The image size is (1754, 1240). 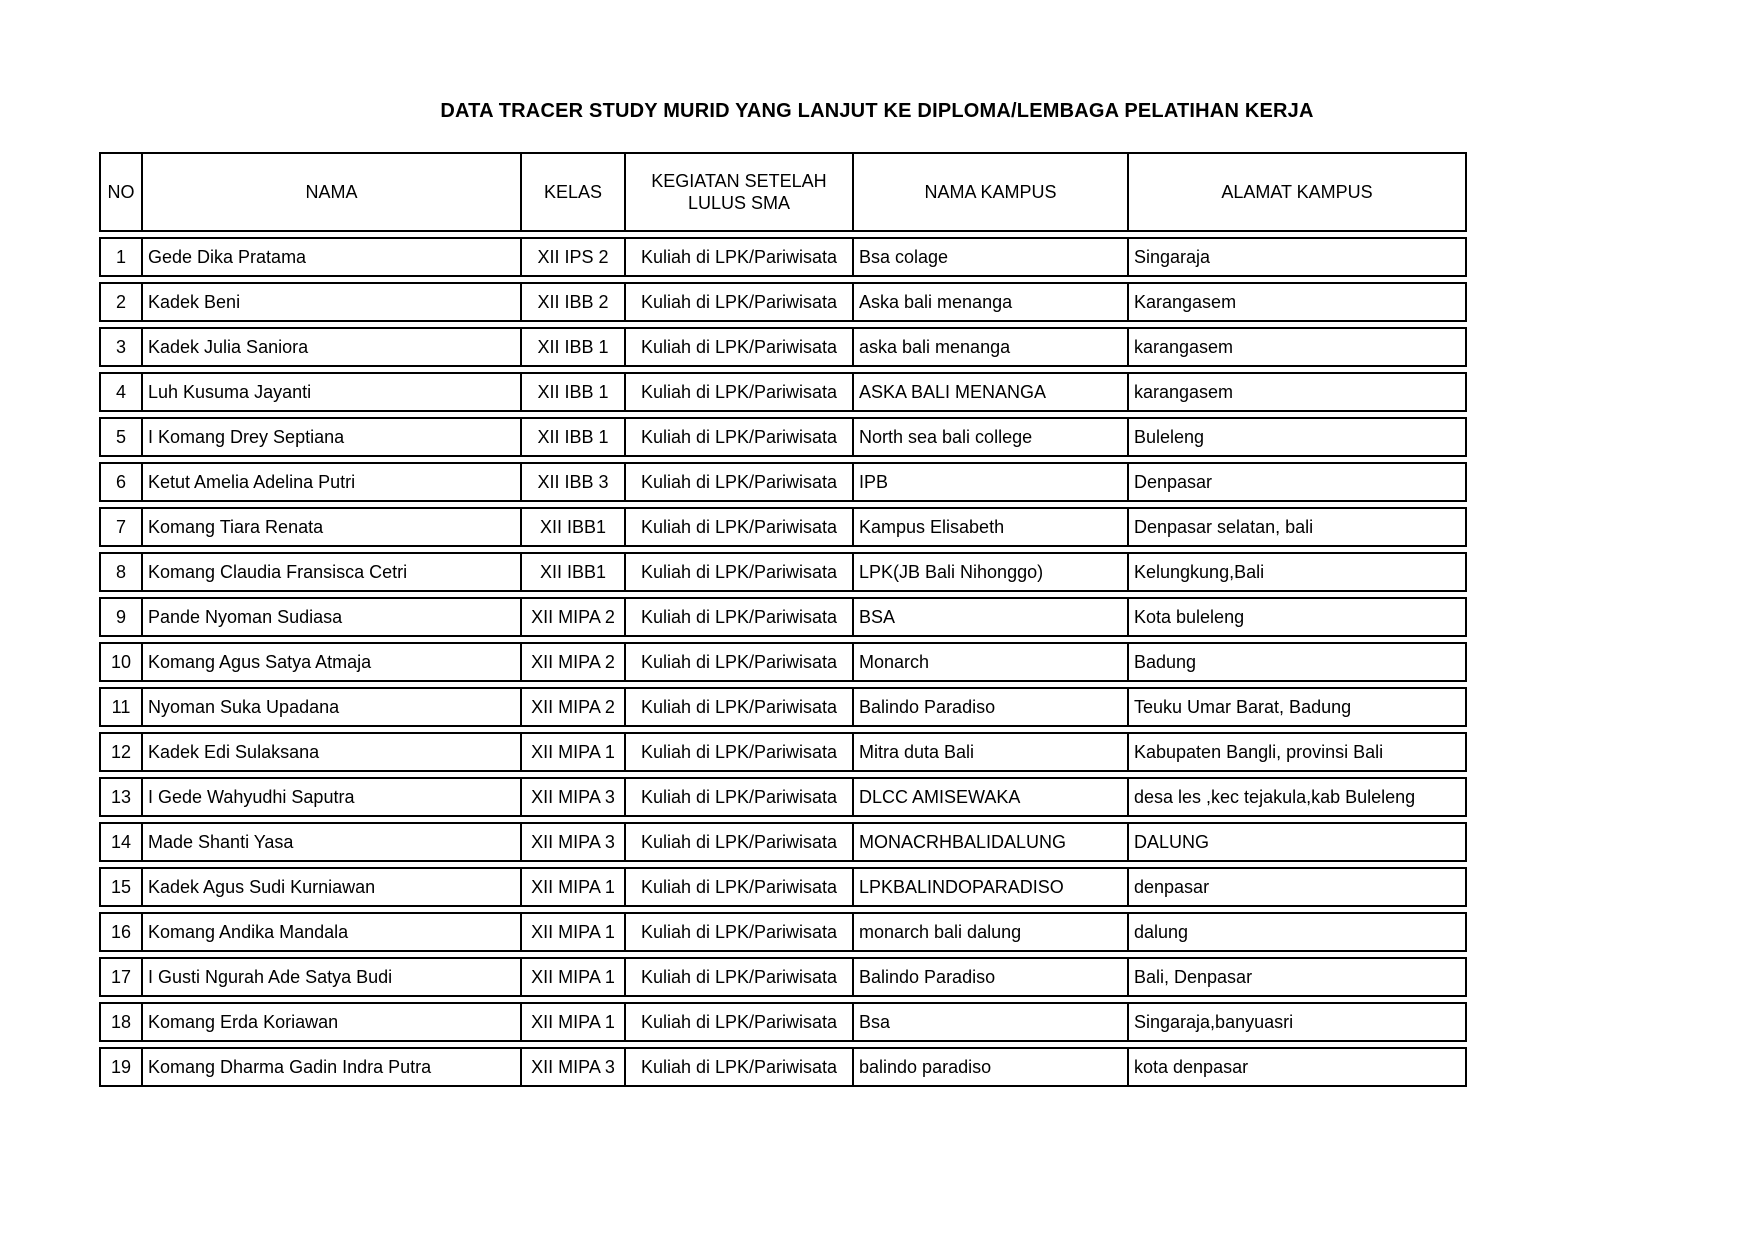 I want to click on cell-no: 4, so click(x=120, y=392).